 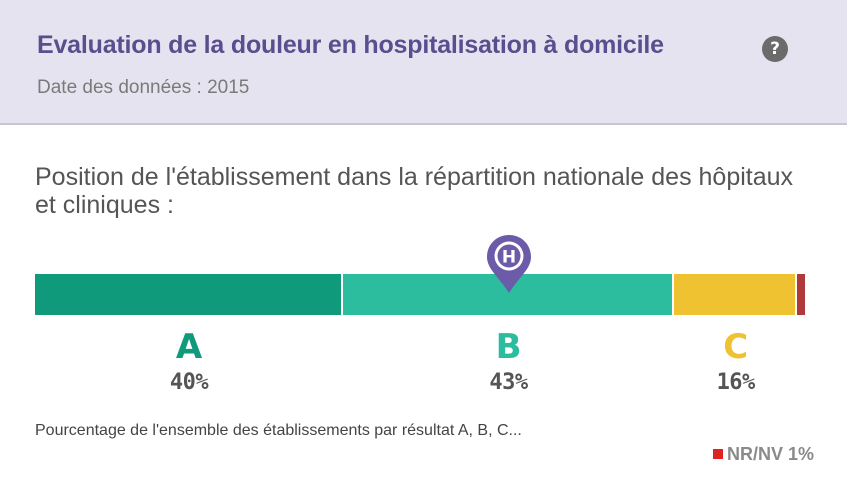 I want to click on nr-label: NR/NV, so click(x=754, y=454).